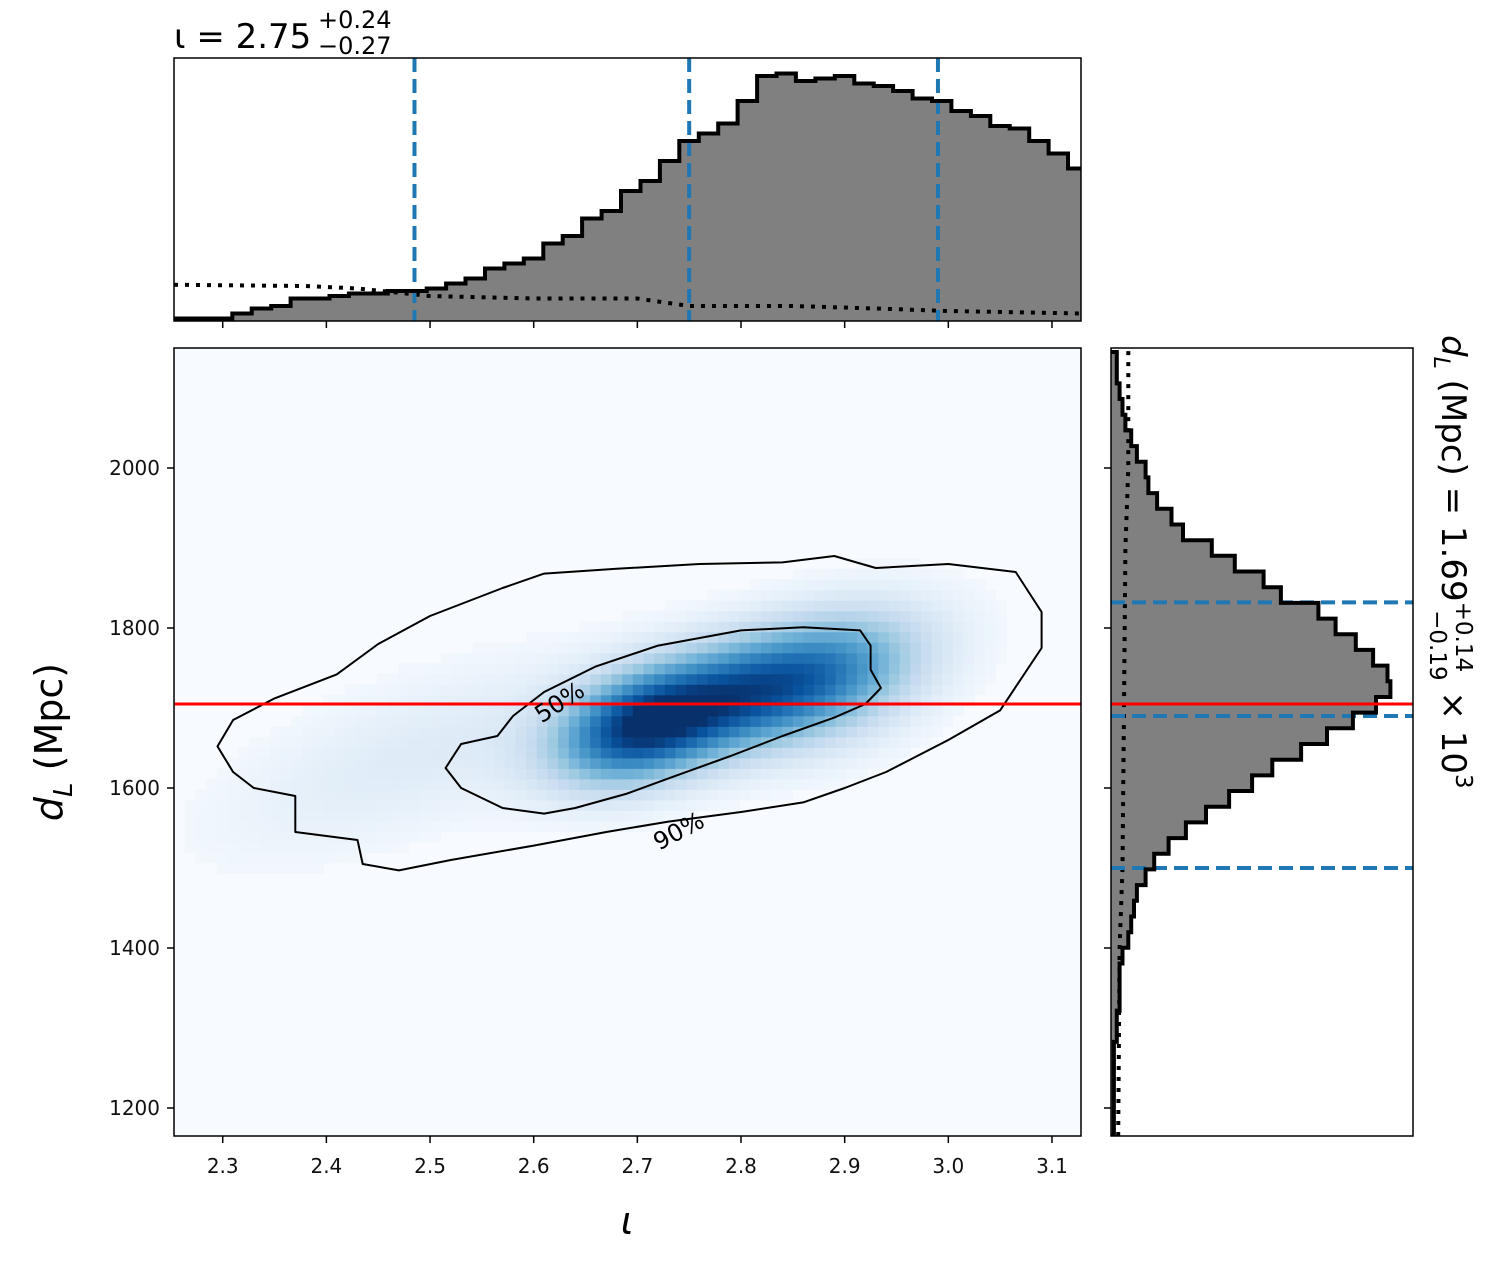 The width and height of the screenshot is (1502, 1263). I want to click on top-prior-line, so click(627, 299).